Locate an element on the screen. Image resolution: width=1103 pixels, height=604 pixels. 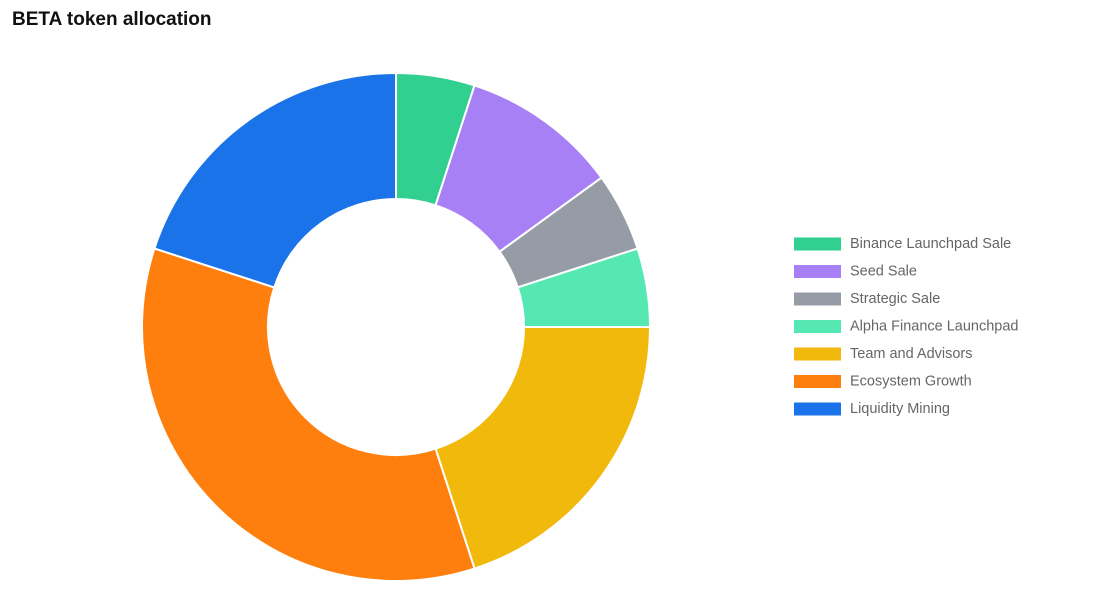
legend-label: Alpha Finance Launchpad is located at coordinates (934, 326).